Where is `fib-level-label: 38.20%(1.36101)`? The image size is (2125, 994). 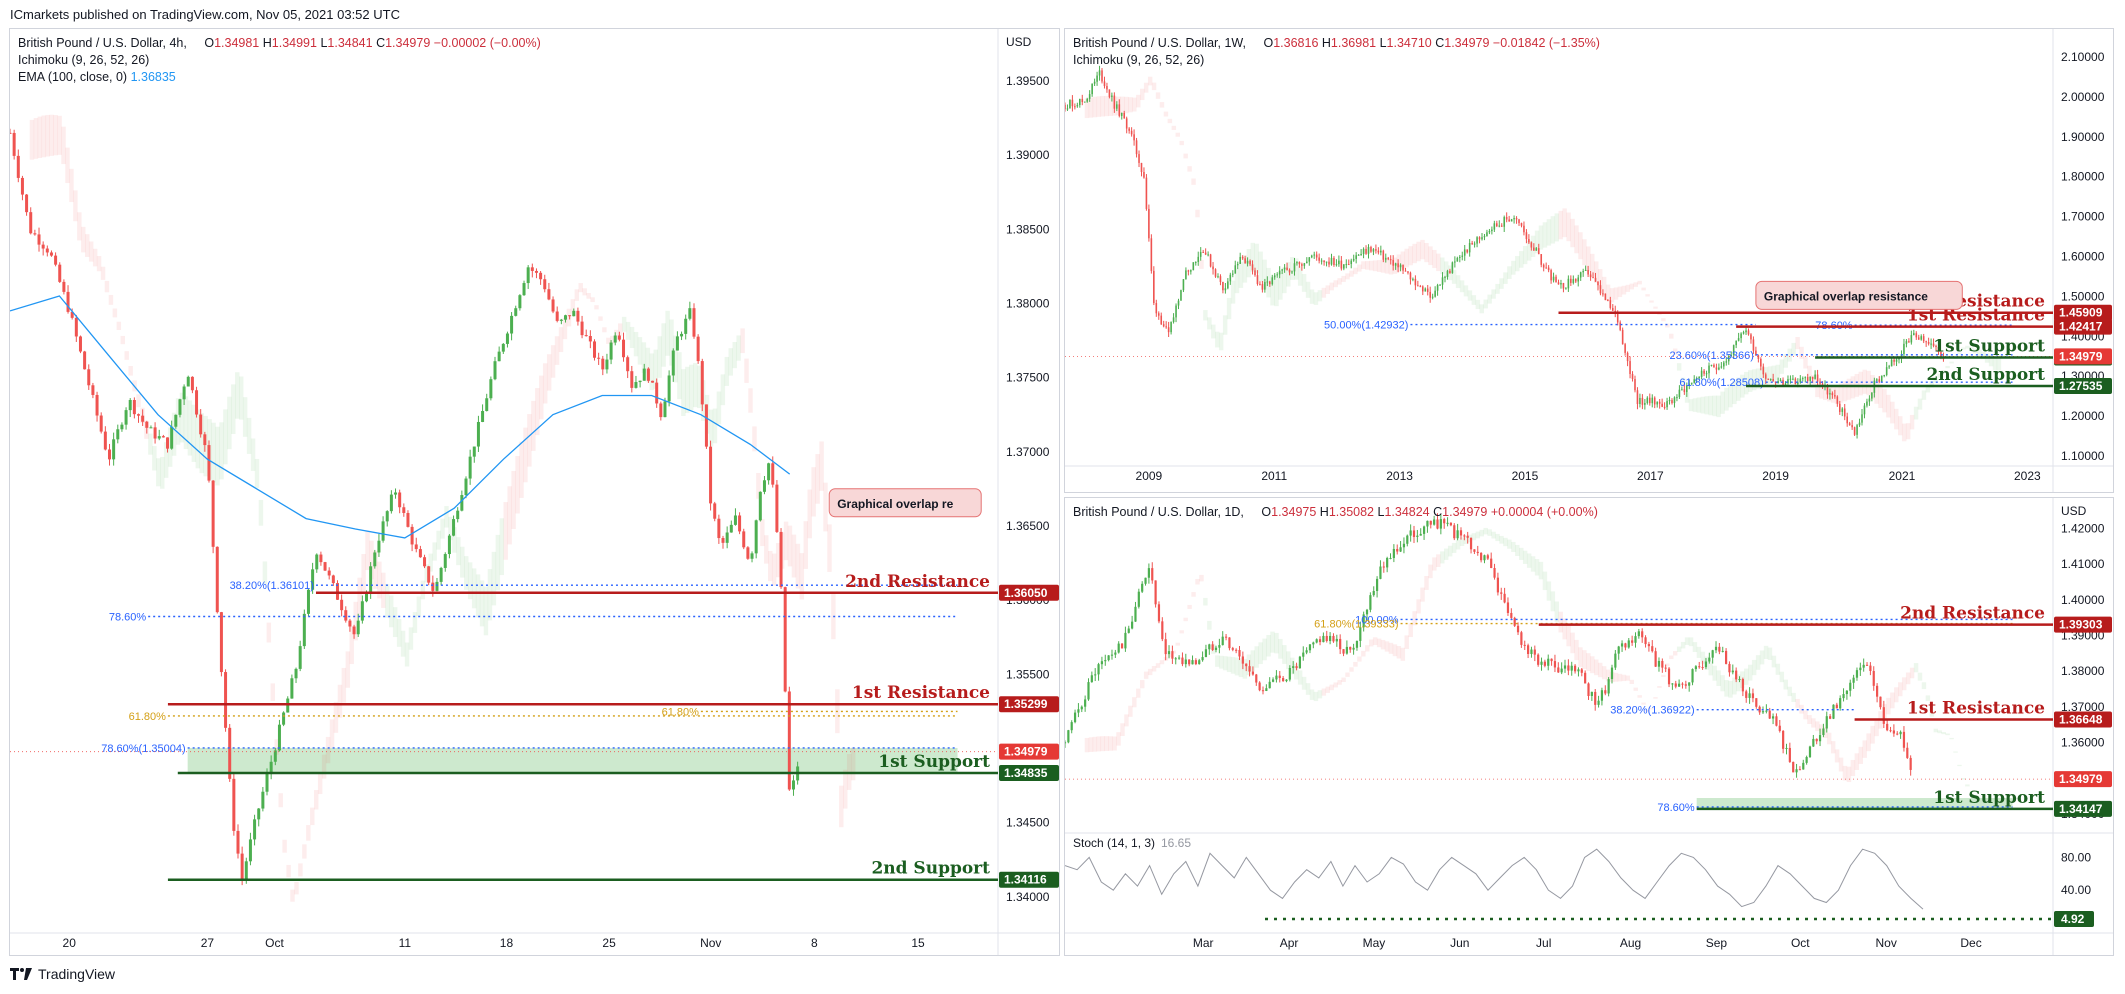 fib-level-label: 38.20%(1.36101) is located at coordinates (272, 586).